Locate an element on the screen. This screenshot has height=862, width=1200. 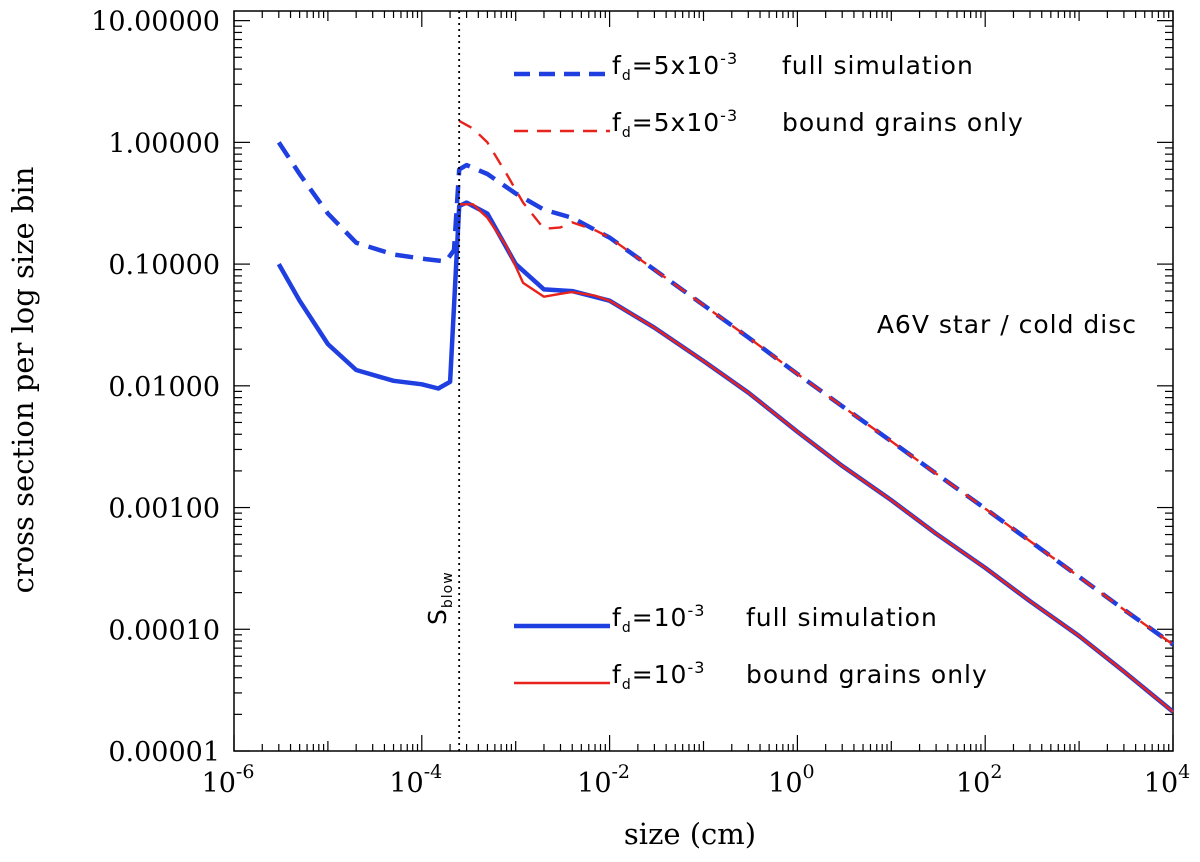
blowout-size-label: Sblow is located at coordinates (439, 598).